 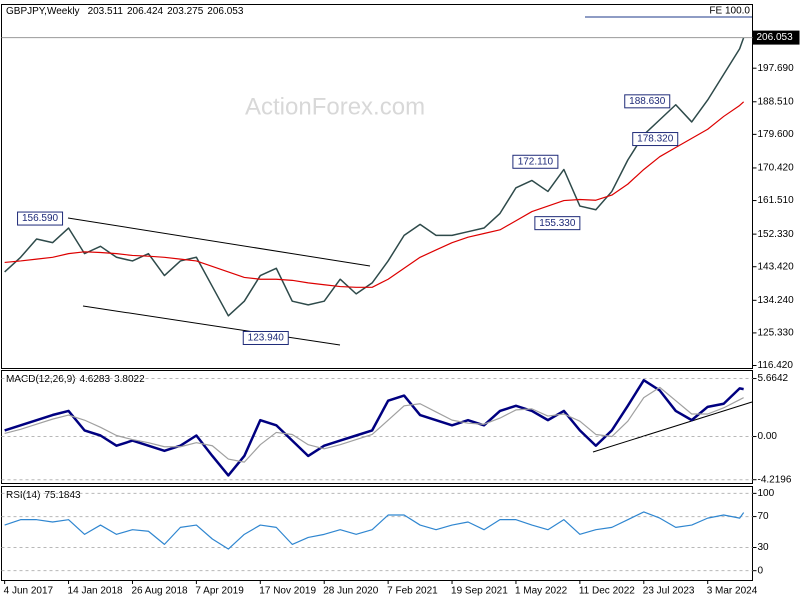 What do you see at coordinates (75, 379) in the screenshot?
I see `macd-header: MACD(12,26,9) 4.6283 3.8022` at bounding box center [75, 379].